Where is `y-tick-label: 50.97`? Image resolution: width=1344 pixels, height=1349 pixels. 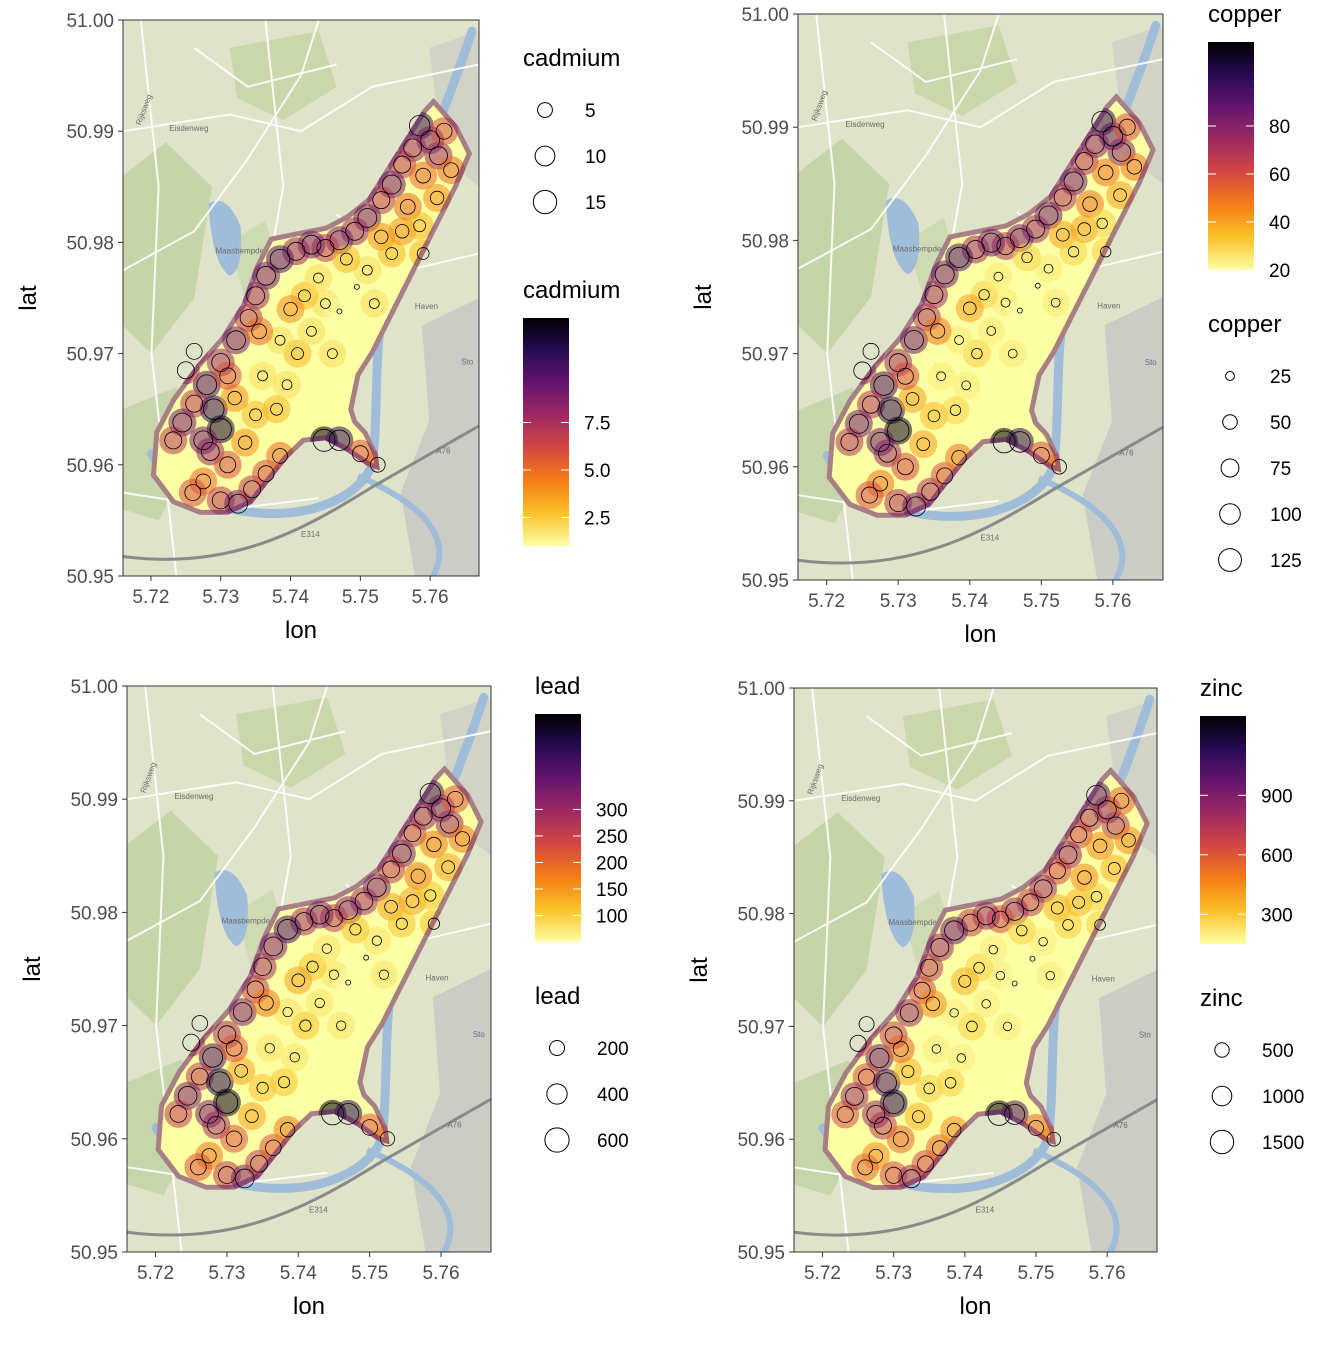 y-tick-label: 50.97 is located at coordinates (94, 1027).